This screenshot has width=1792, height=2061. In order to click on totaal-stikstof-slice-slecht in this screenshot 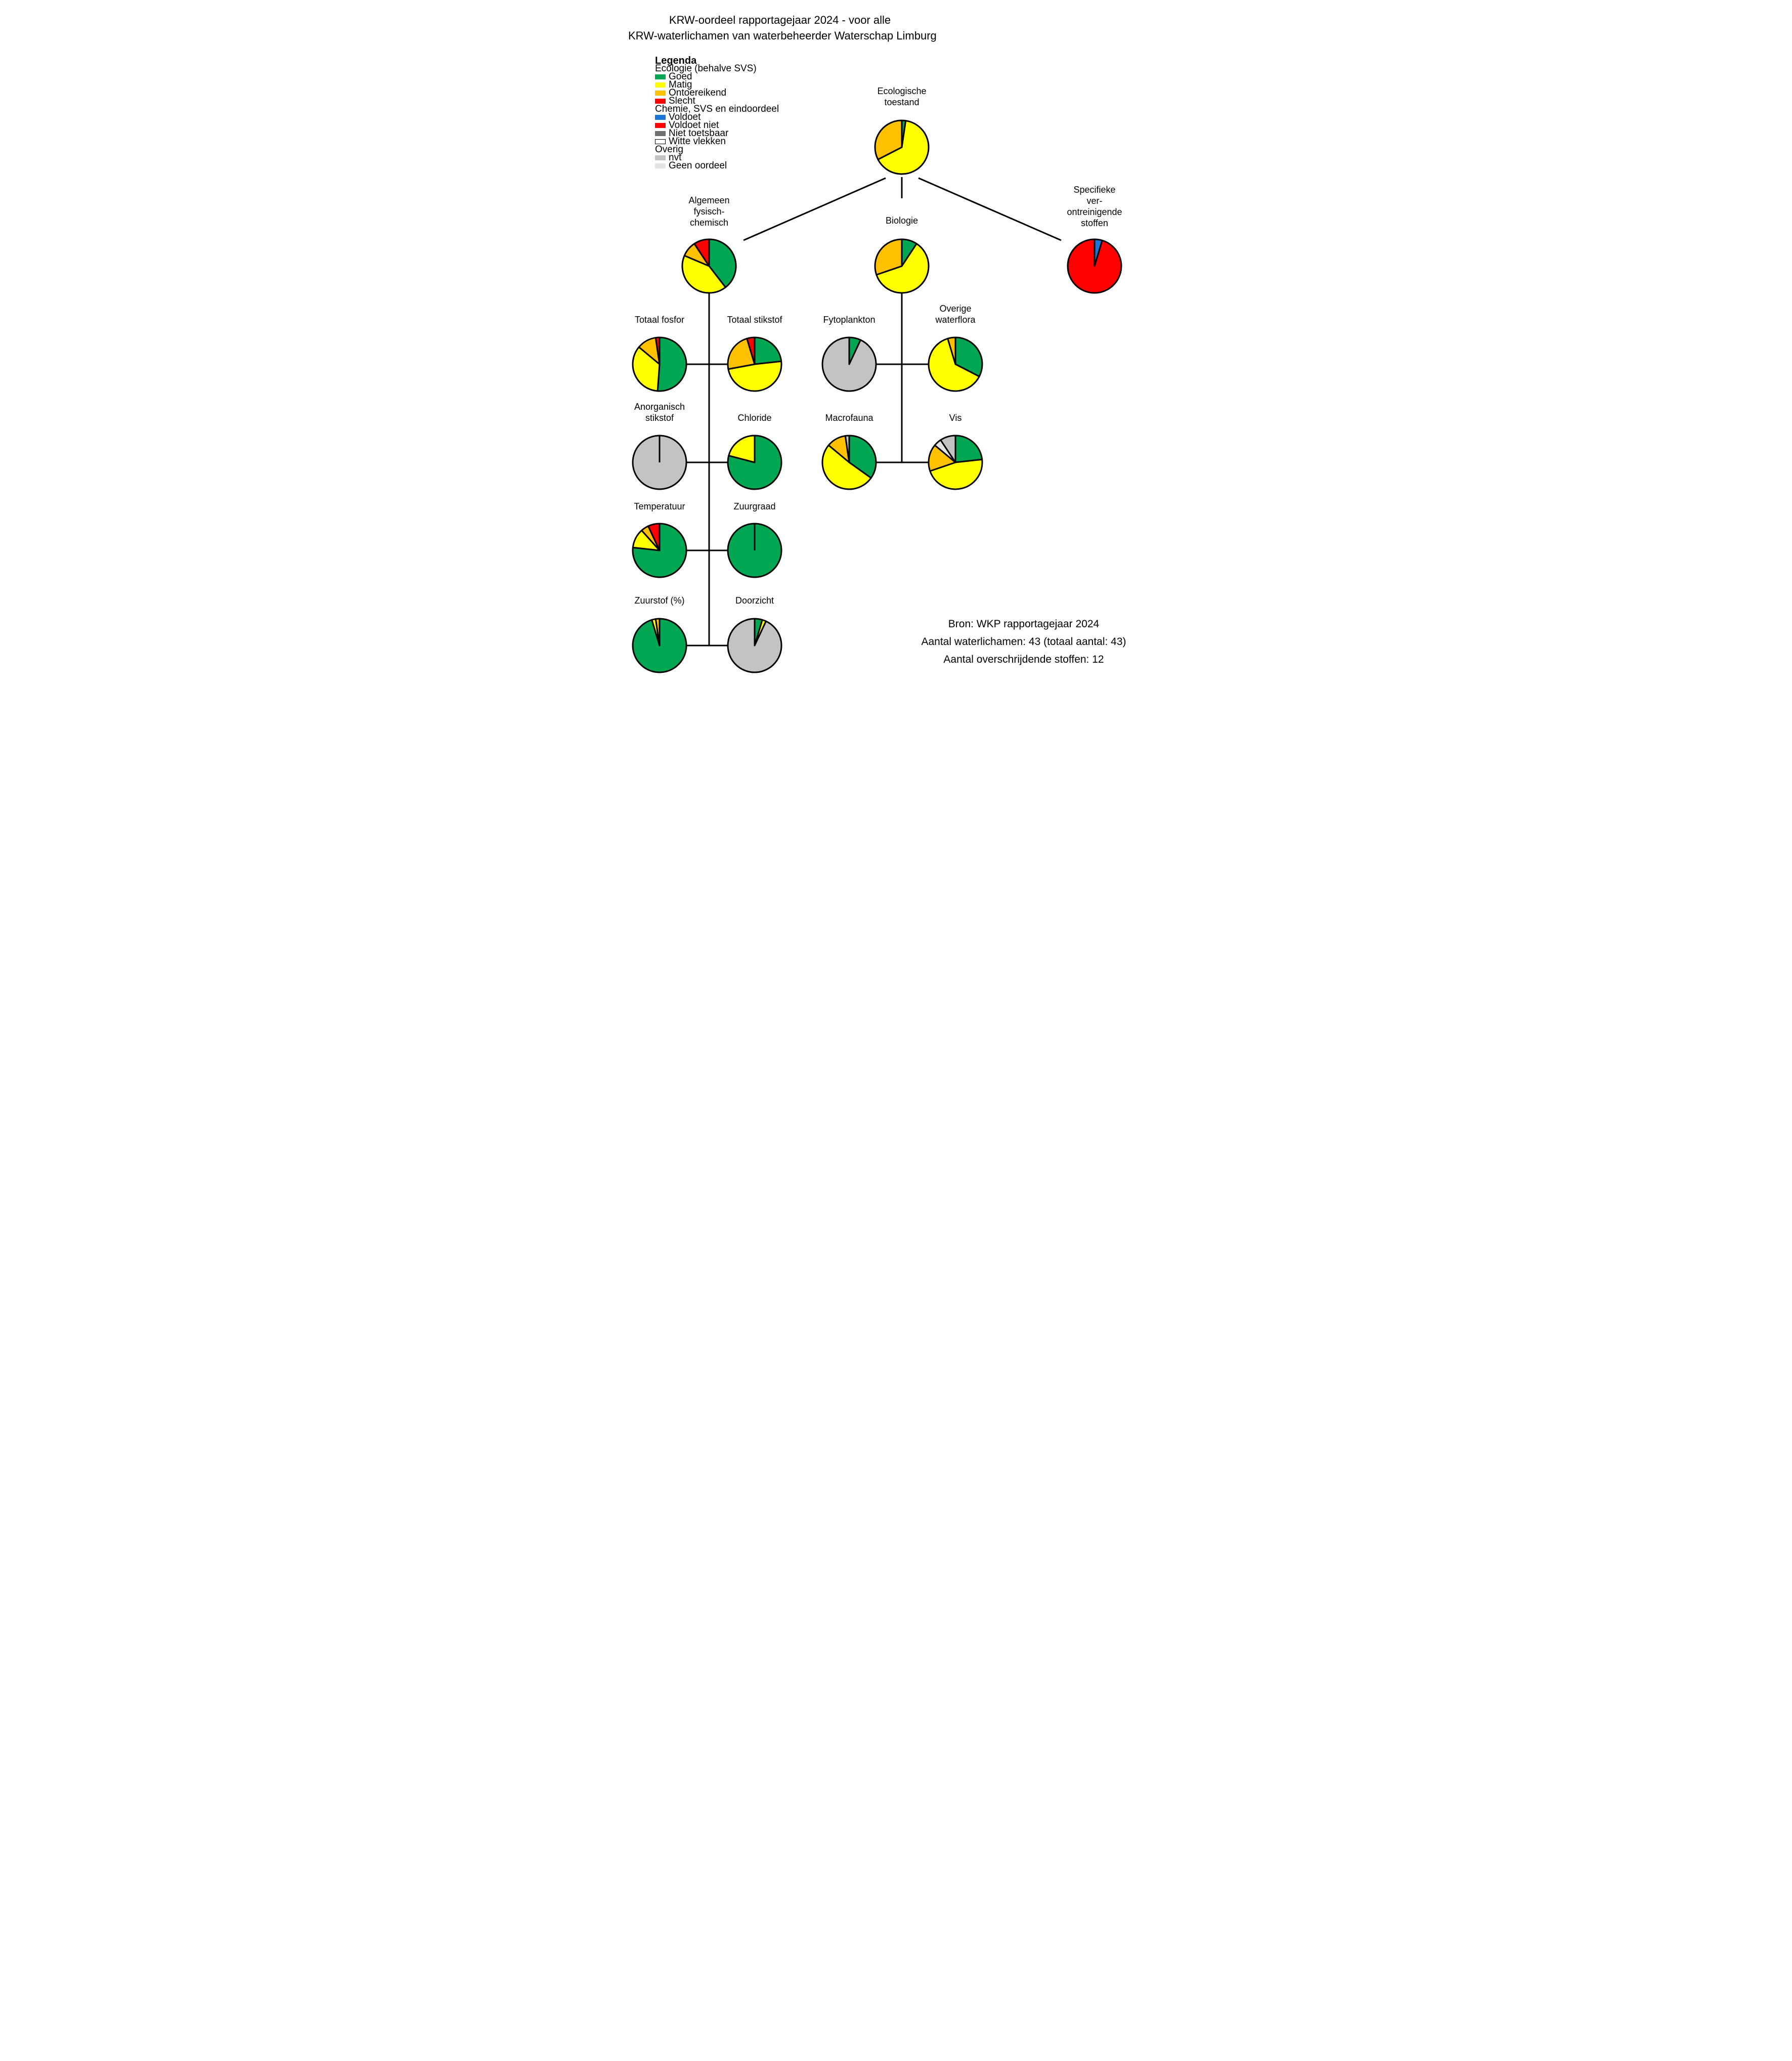, I will do `click(751, 350)`.